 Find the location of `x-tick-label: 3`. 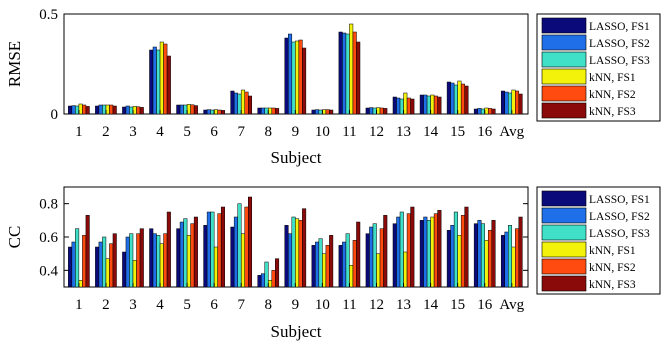

x-tick-label: 3 is located at coordinates (133, 132).